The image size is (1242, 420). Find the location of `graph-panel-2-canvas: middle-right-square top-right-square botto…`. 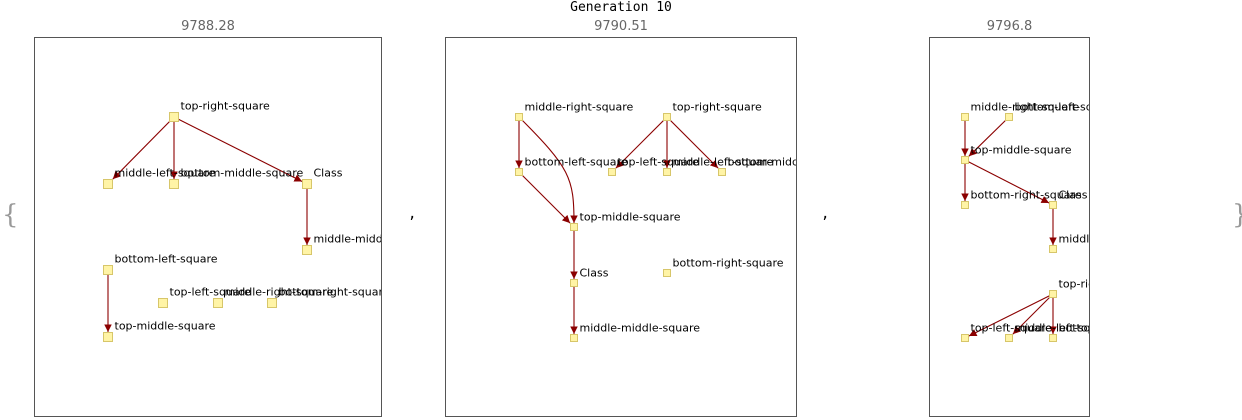

graph-panel-2-canvas: middle-right-square top-right-square botto… is located at coordinates (656, 221).